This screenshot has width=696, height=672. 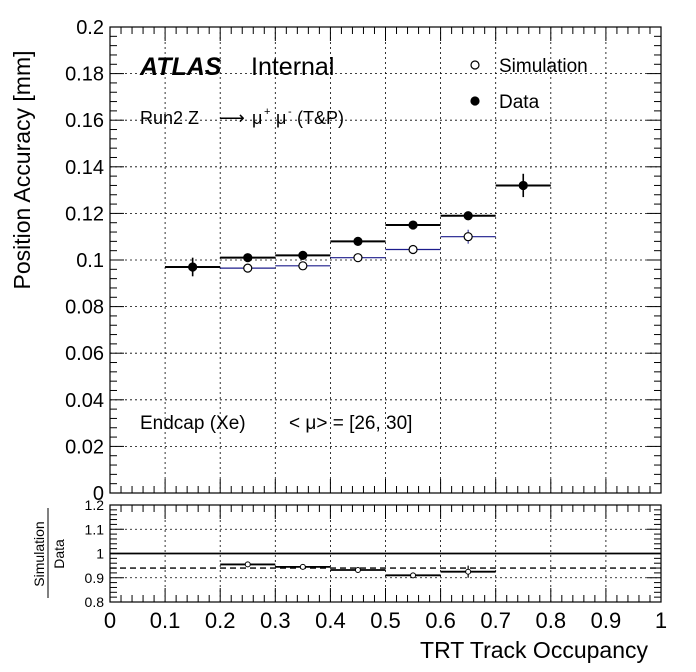 I want to click on x-tick-label: 1, so click(x=661, y=620).